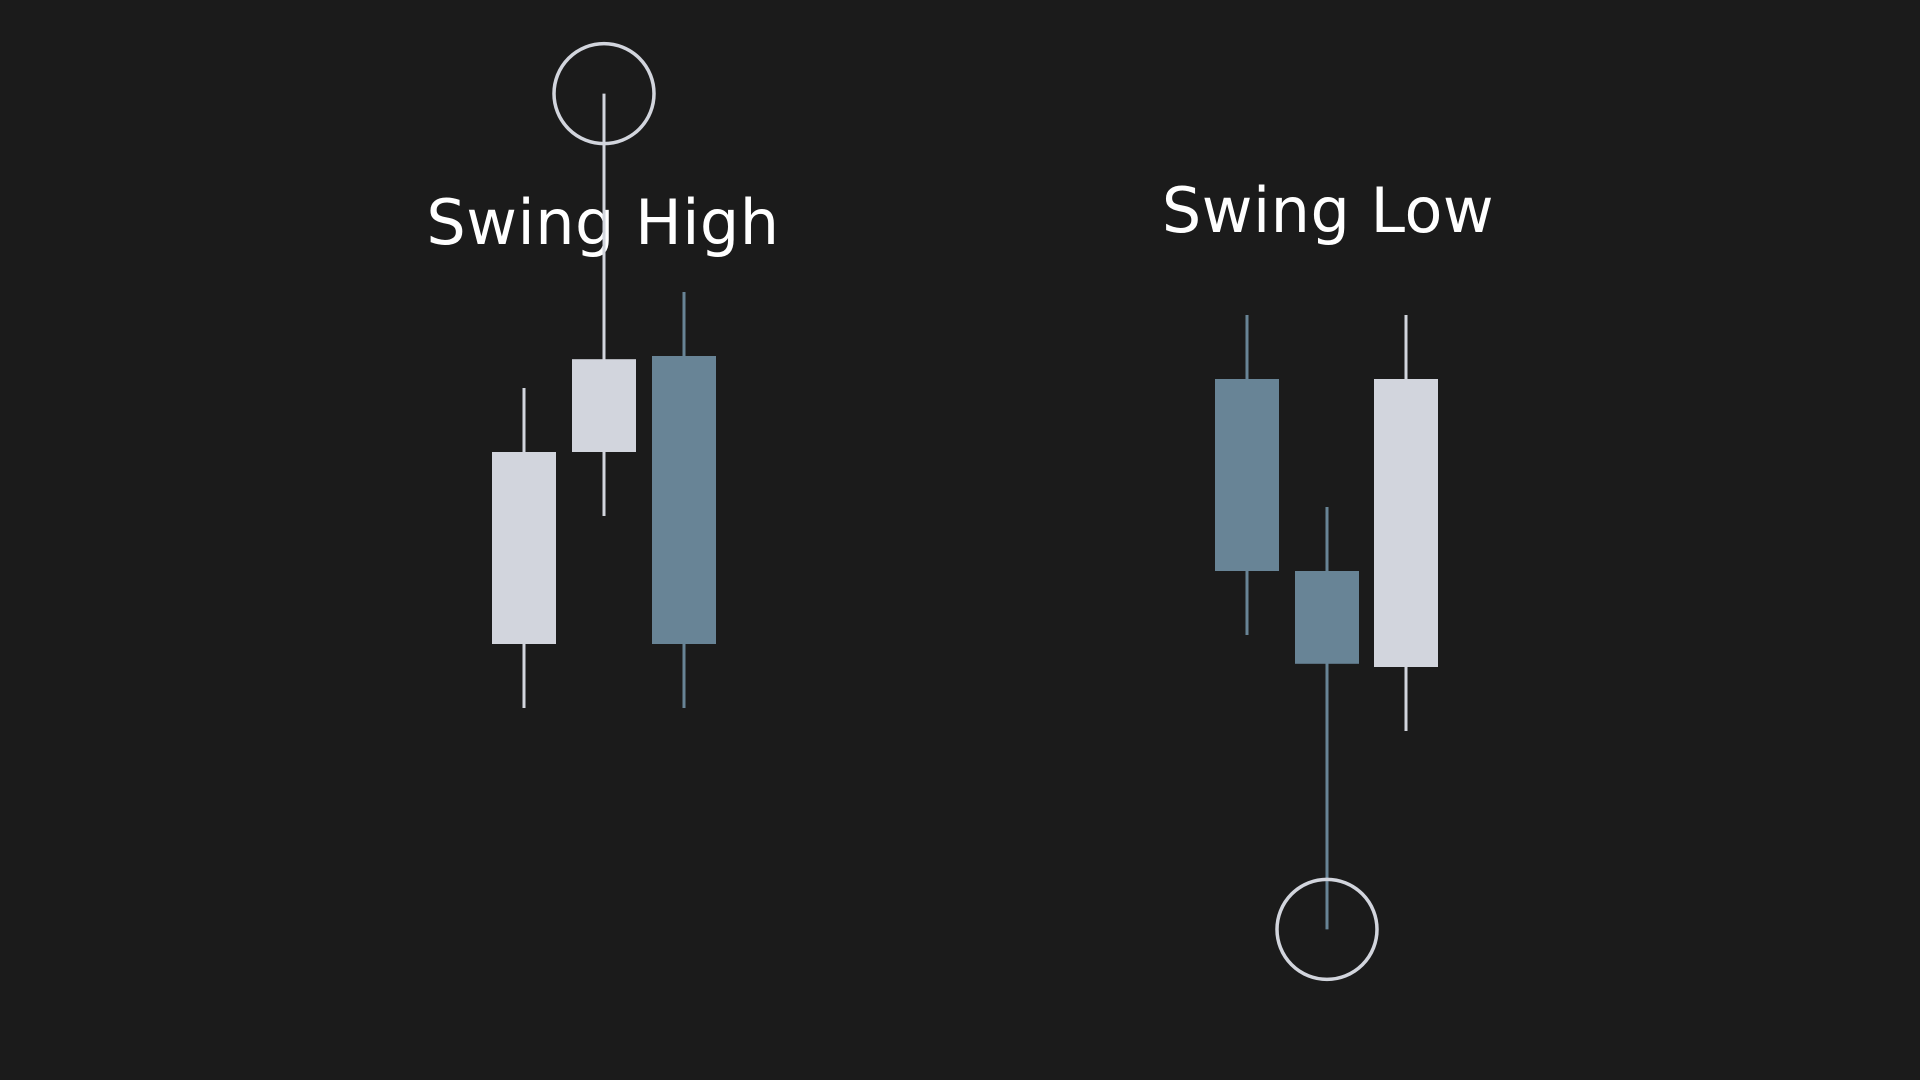 This screenshot has height=1080, width=1920. Describe the element at coordinates (1327, 929) in the screenshot. I see `swing-low-marker-circle` at that location.